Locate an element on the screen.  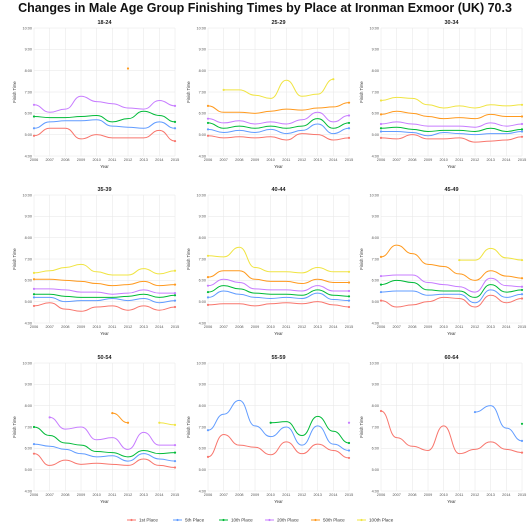
legend-item-5th-place: 5th Place is located at coordinates (189, 520).